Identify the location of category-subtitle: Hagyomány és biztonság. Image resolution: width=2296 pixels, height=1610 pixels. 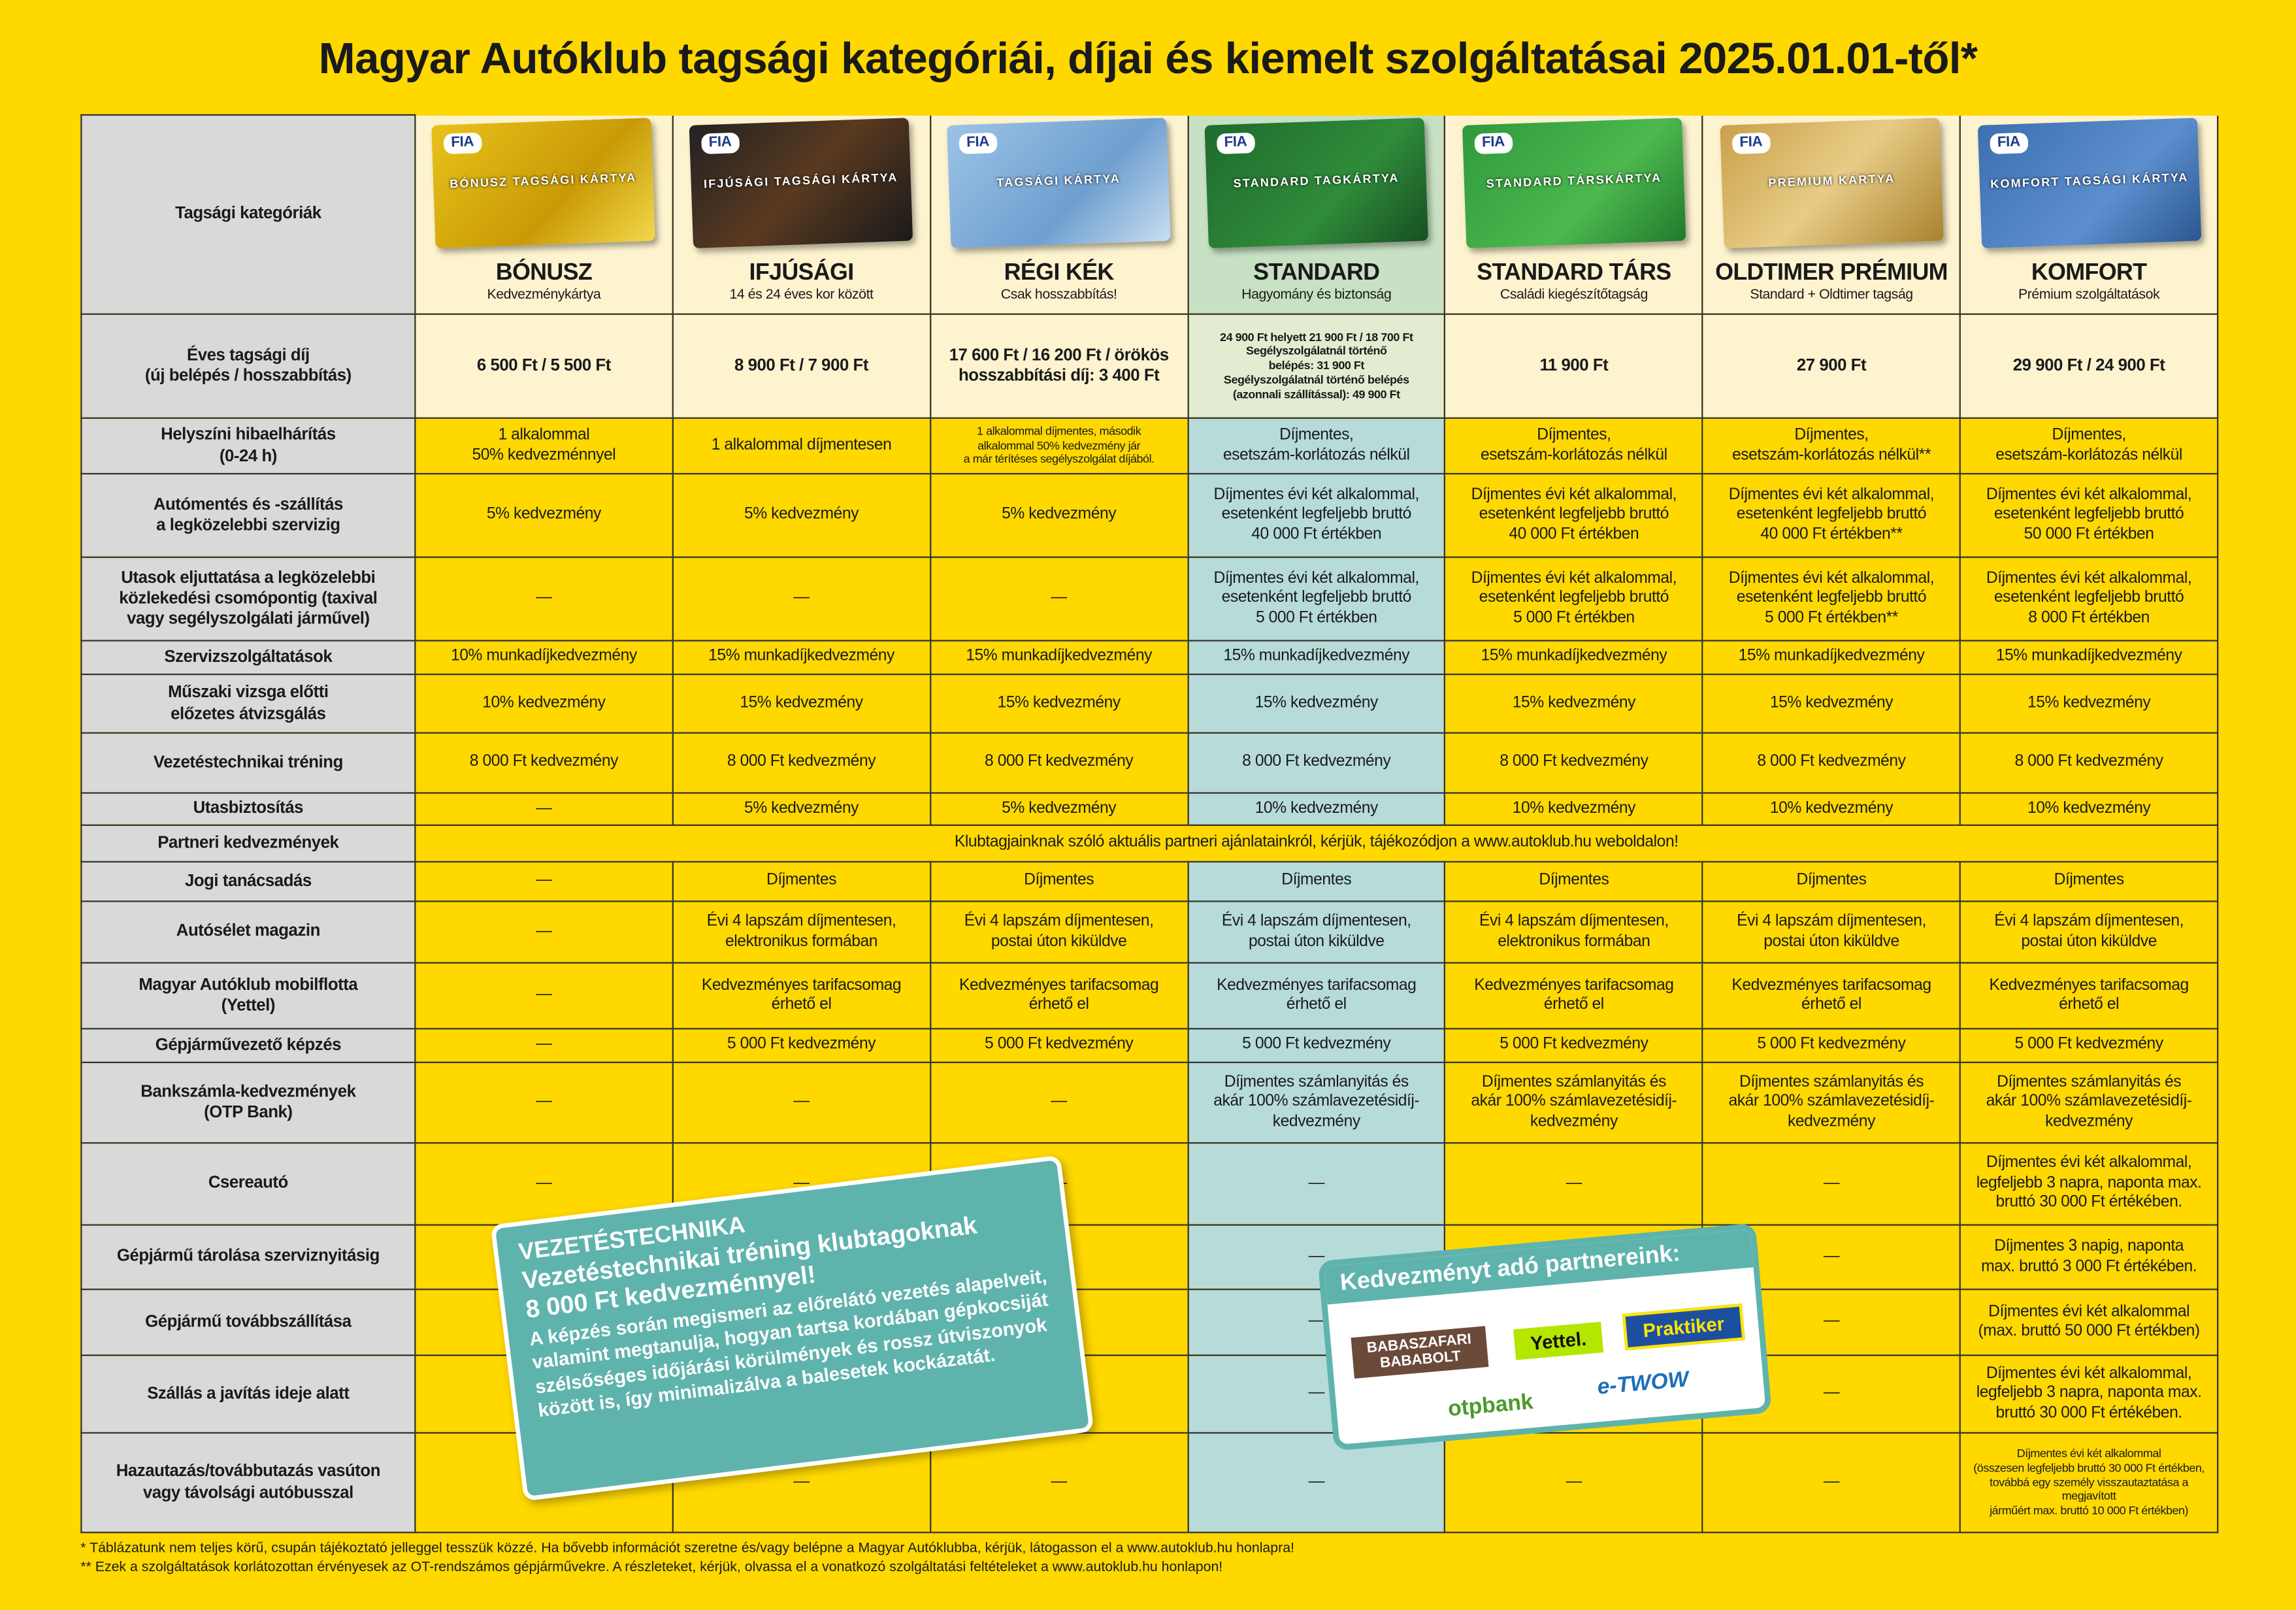
(1316, 296).